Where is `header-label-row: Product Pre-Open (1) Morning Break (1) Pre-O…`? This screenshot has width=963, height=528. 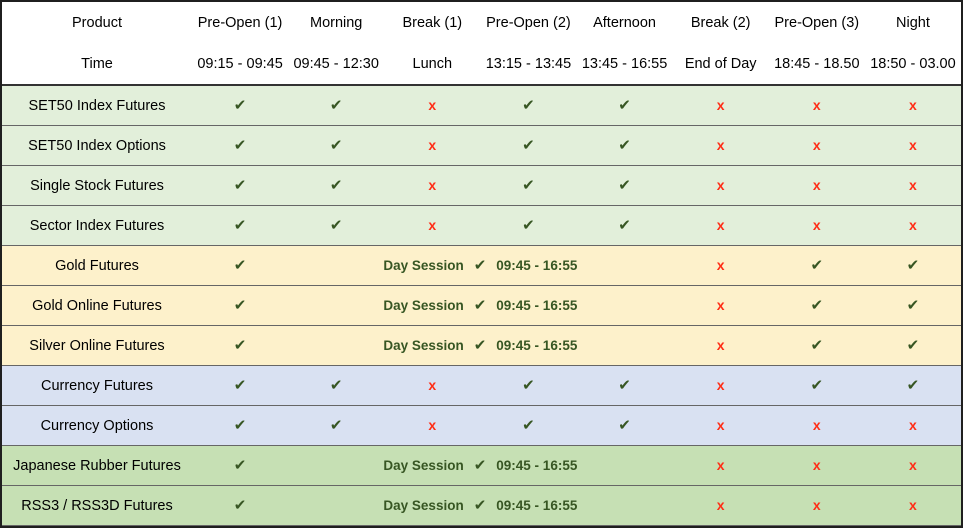 header-label-row: Product Pre-Open (1) Morning Break (1) Pre-O… is located at coordinates (481, 22).